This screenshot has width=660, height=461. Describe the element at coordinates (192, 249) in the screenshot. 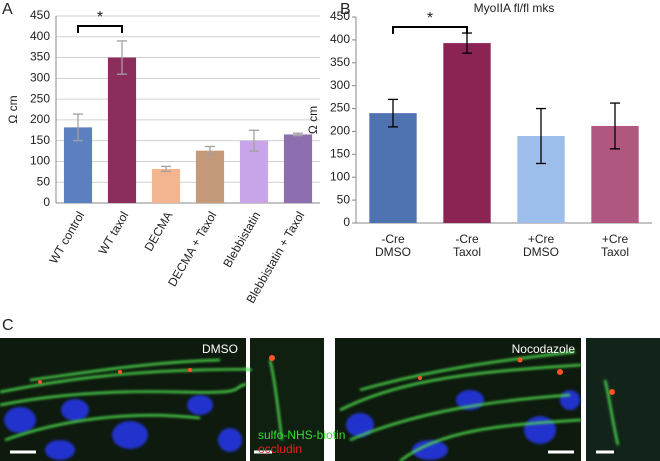

I see `x-tick-label: DECMA + Taxol` at that location.